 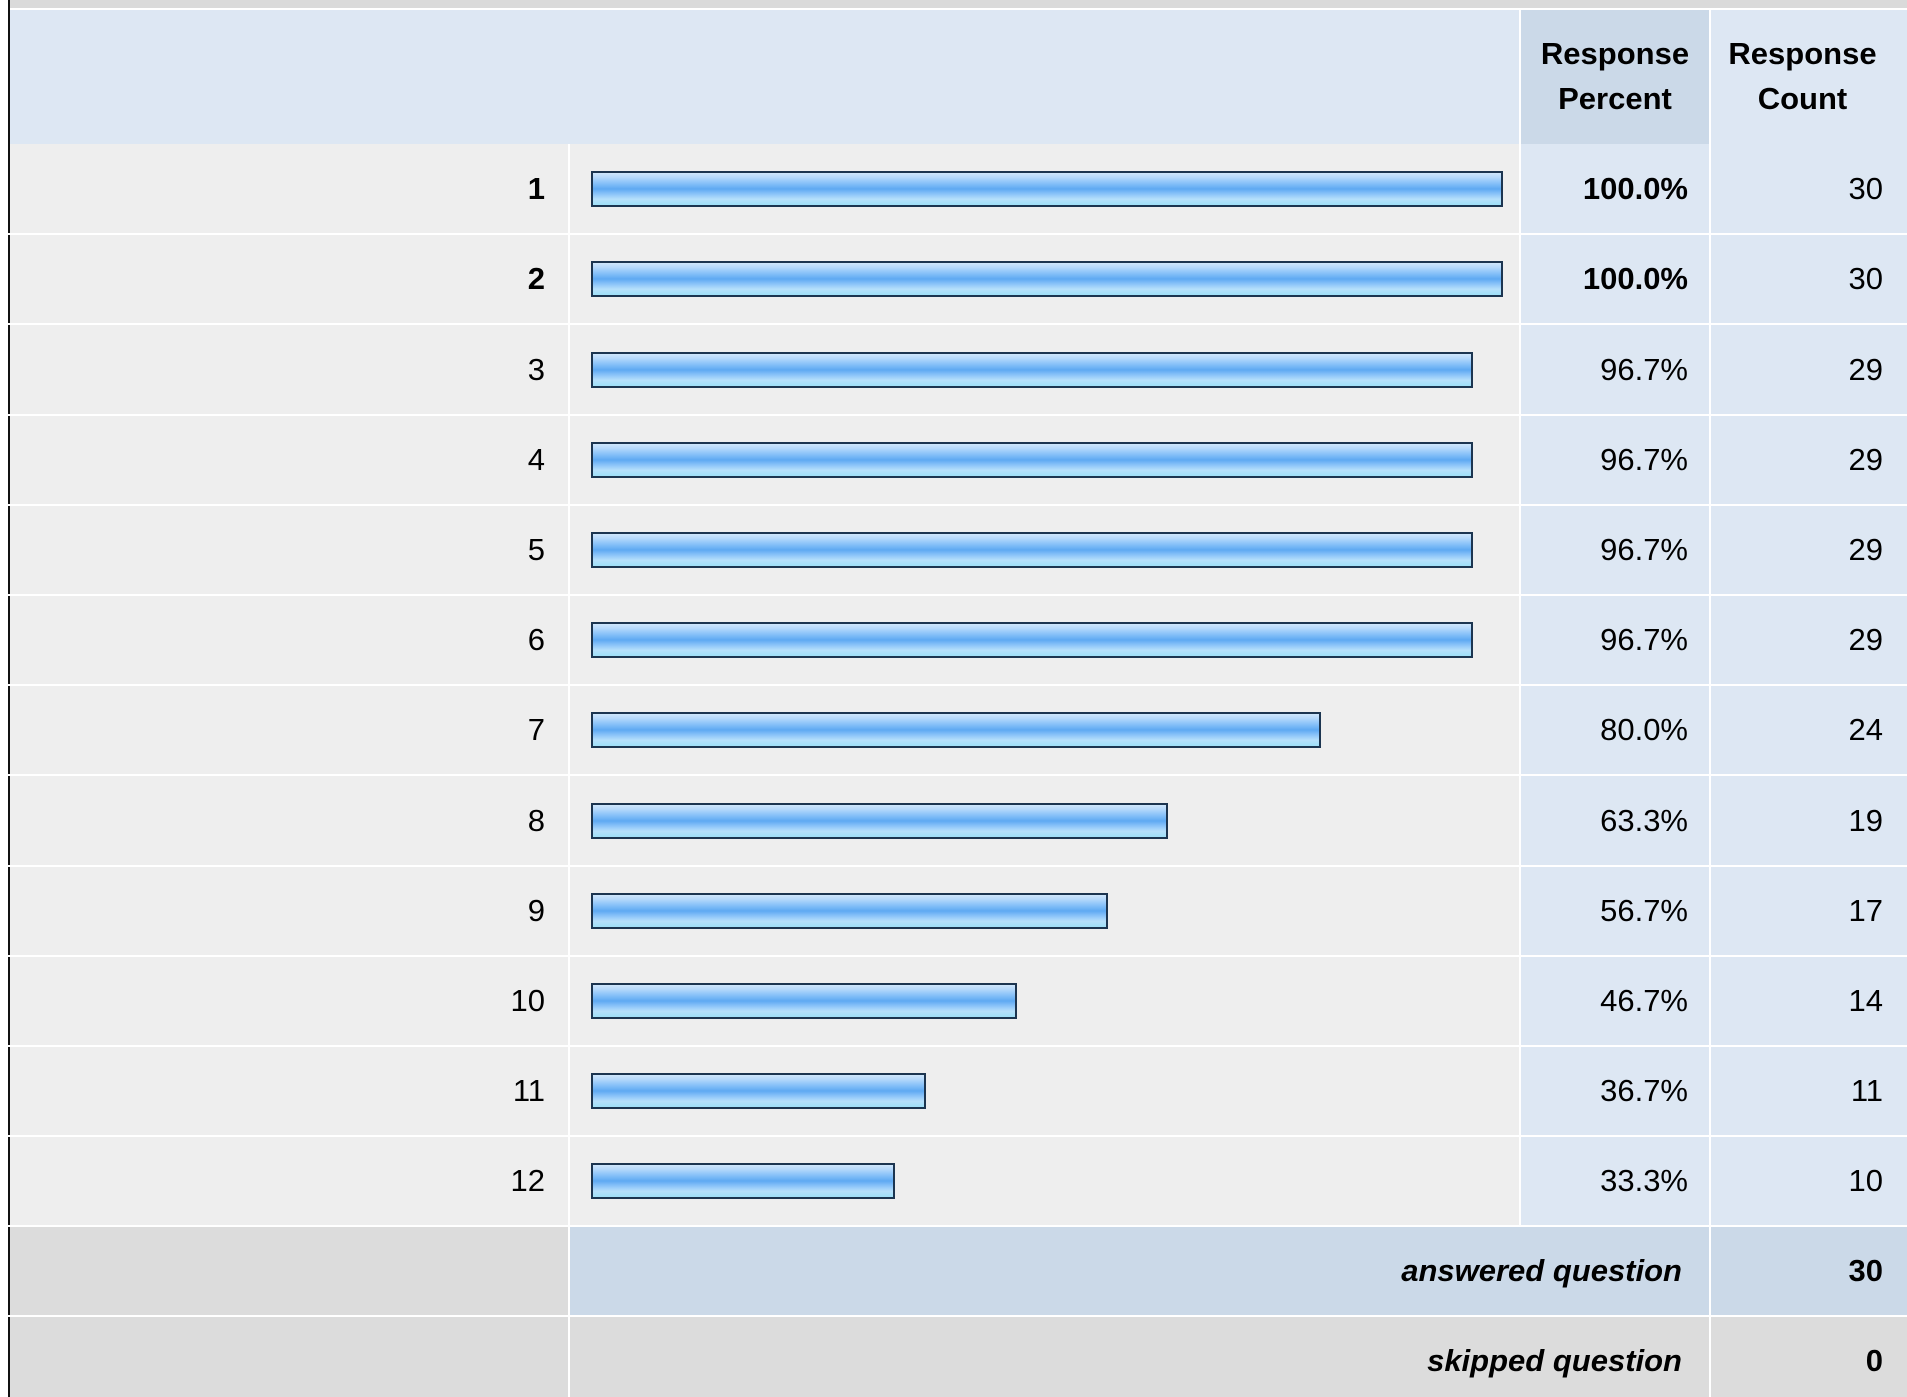 What do you see at coordinates (953, 4) in the screenshot?
I see `table-top-border` at bounding box center [953, 4].